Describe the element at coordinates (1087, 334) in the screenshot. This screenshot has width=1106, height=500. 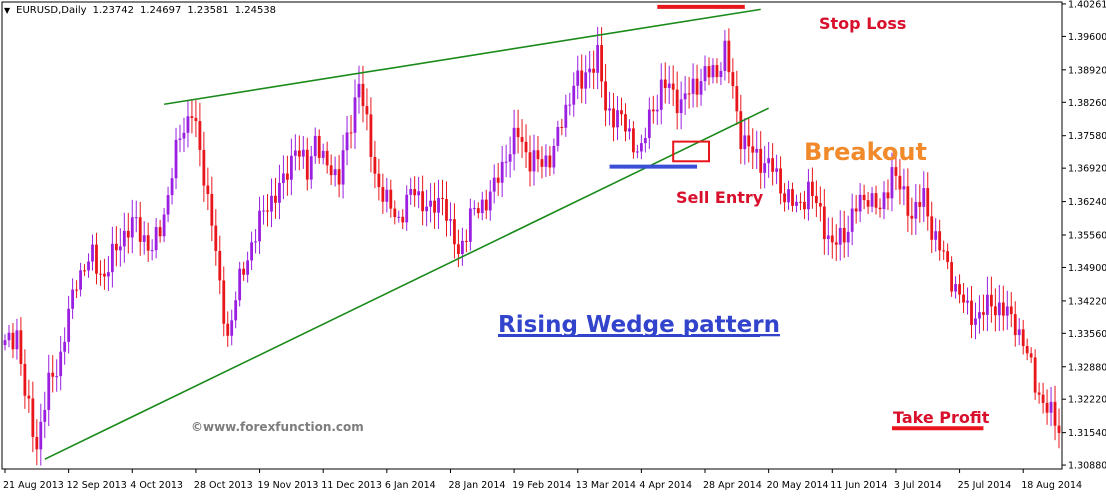
I see `y-tick-label: 1.33560` at that location.